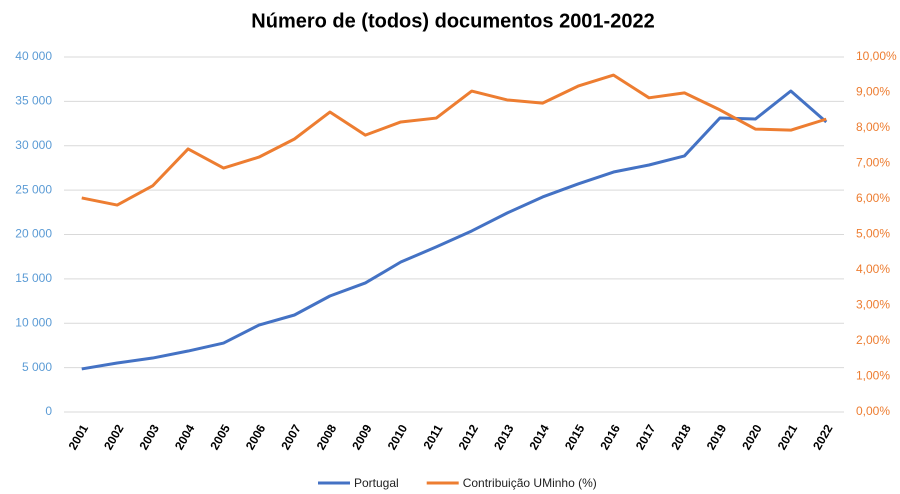 The height and width of the screenshot is (494, 900). Describe the element at coordinates (291, 437) in the screenshot. I see `x-tick-label: 2007` at that location.